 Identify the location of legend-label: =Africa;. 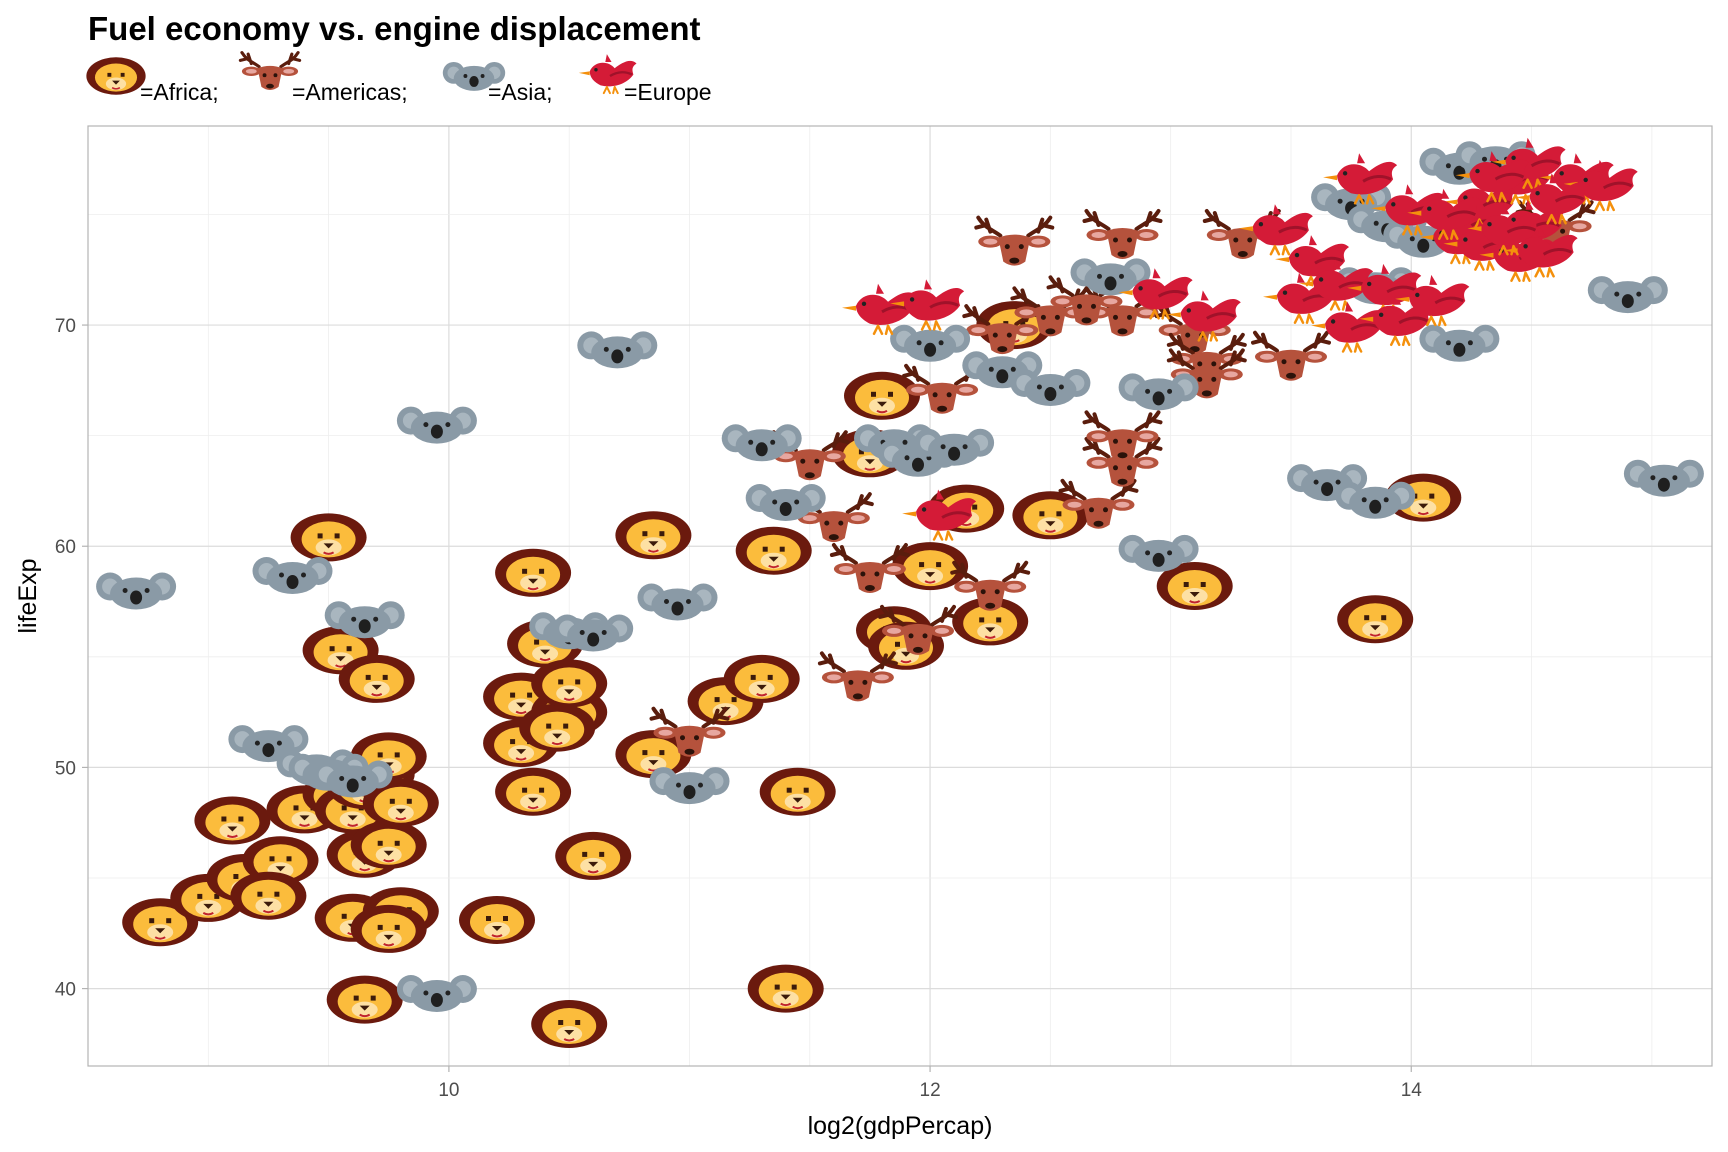
(179, 92).